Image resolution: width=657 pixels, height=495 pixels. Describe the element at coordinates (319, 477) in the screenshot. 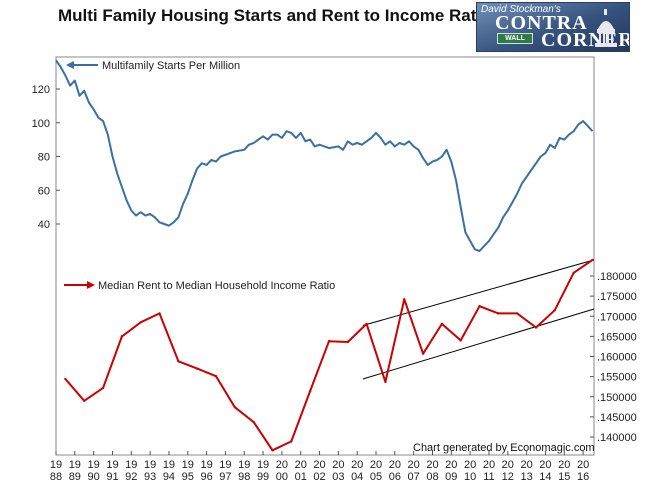

I see `xtick-label-year: 02` at that location.